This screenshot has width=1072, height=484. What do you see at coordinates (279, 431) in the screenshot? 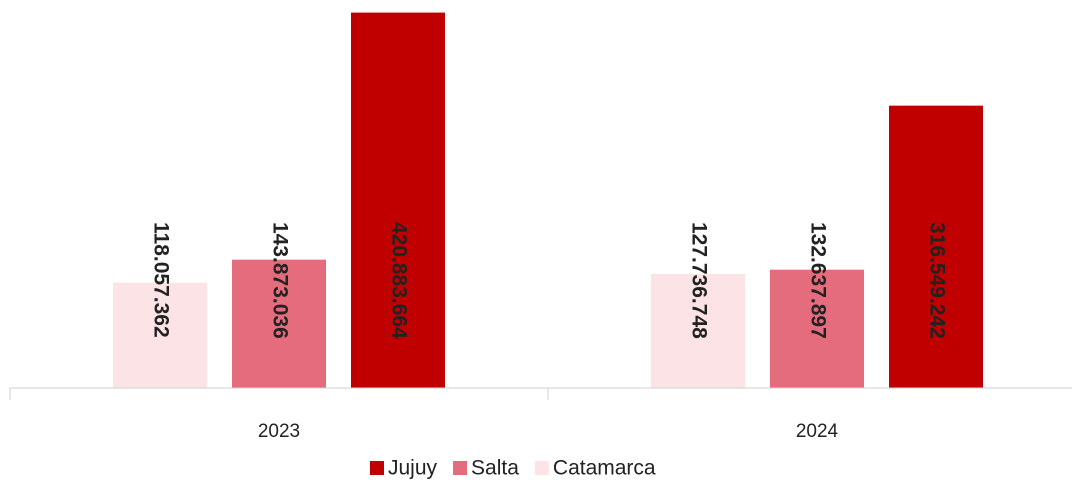
I see `x-tick-label: 2023` at bounding box center [279, 431].